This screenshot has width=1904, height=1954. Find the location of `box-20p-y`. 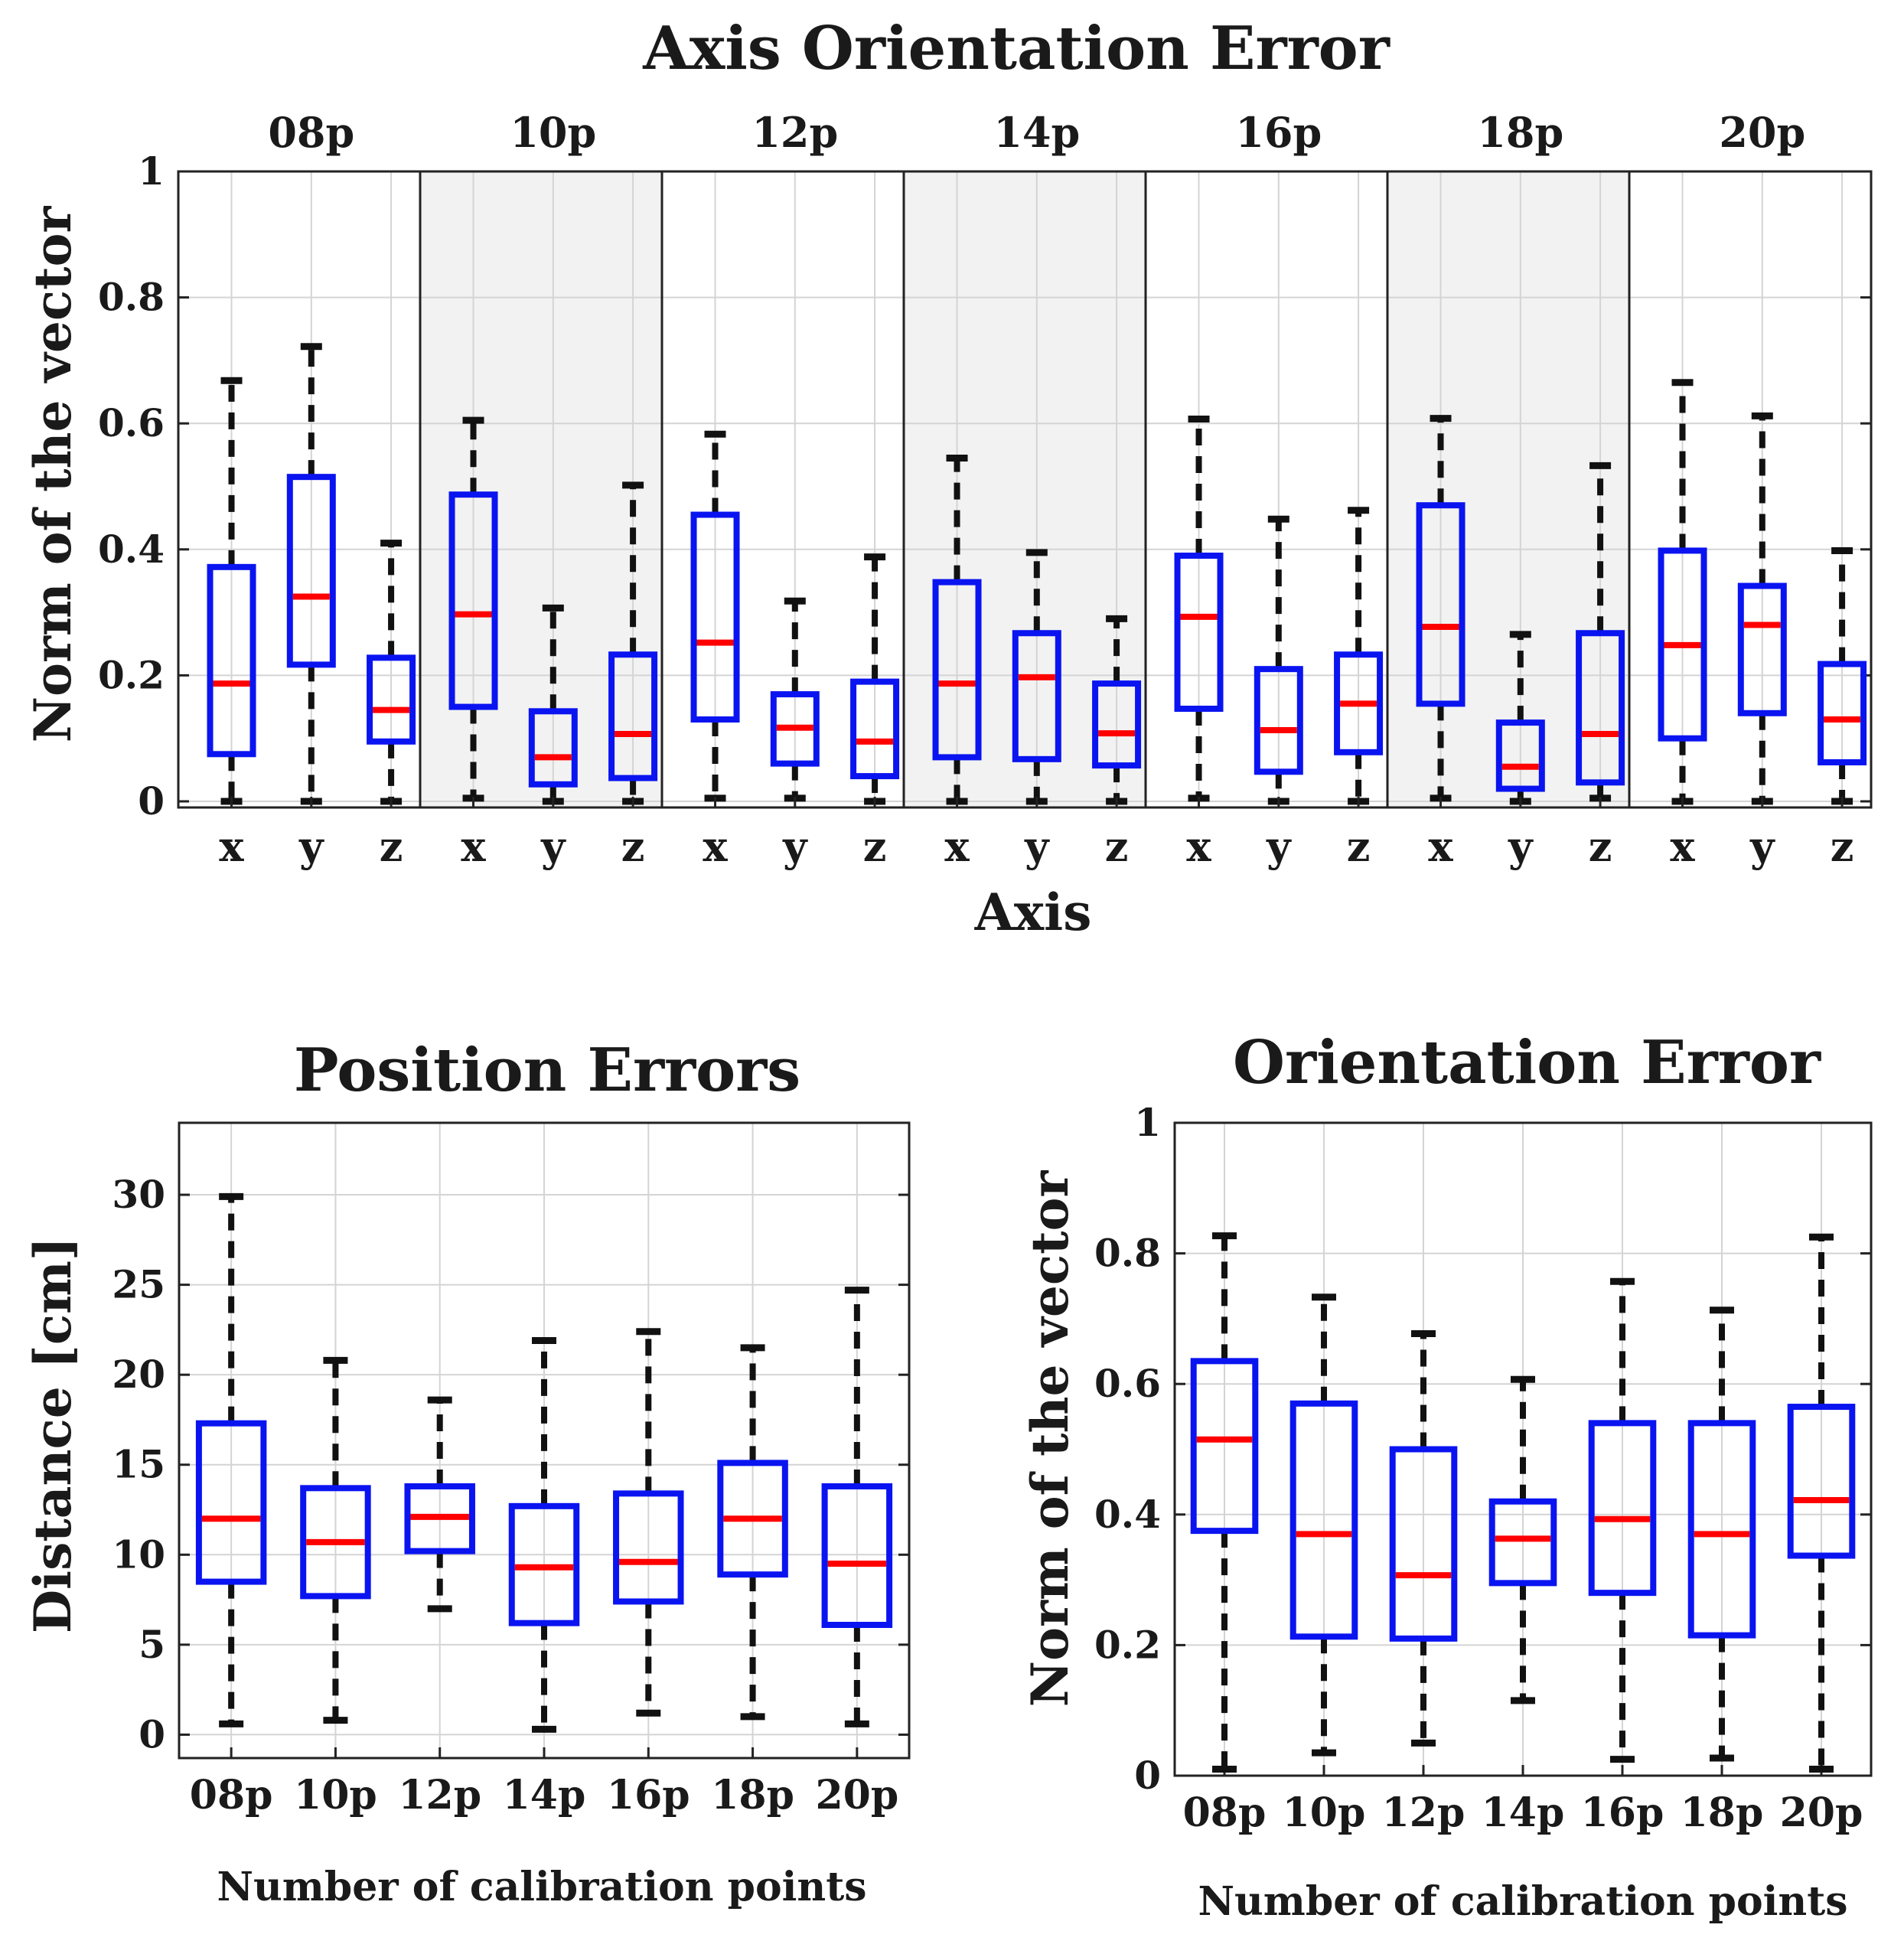

box-20p-y is located at coordinates (1762, 608).